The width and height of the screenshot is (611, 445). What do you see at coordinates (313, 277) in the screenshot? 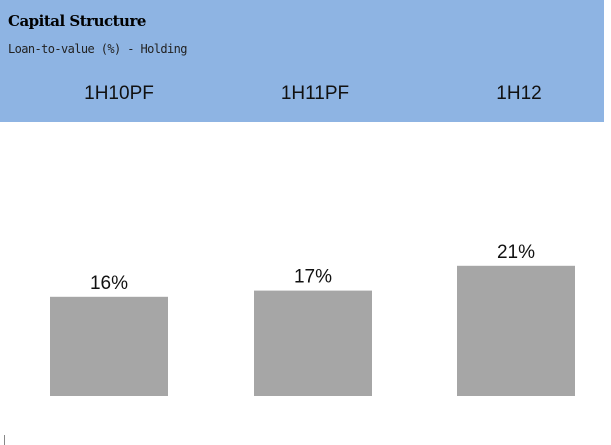
I see `value-label-1h11pf: 17%` at bounding box center [313, 277].